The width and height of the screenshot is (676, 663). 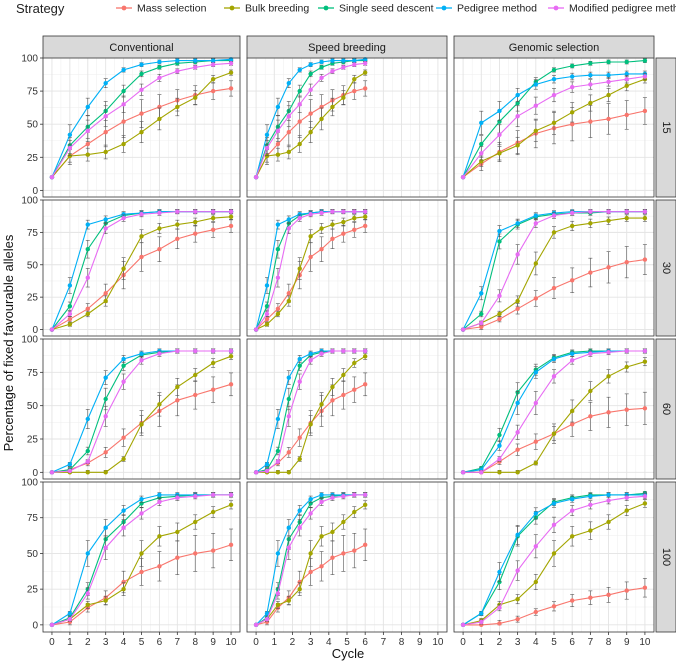 What do you see at coordinates (160, 642) in the screenshot?
I see `x-tick-label: 6` at bounding box center [160, 642].